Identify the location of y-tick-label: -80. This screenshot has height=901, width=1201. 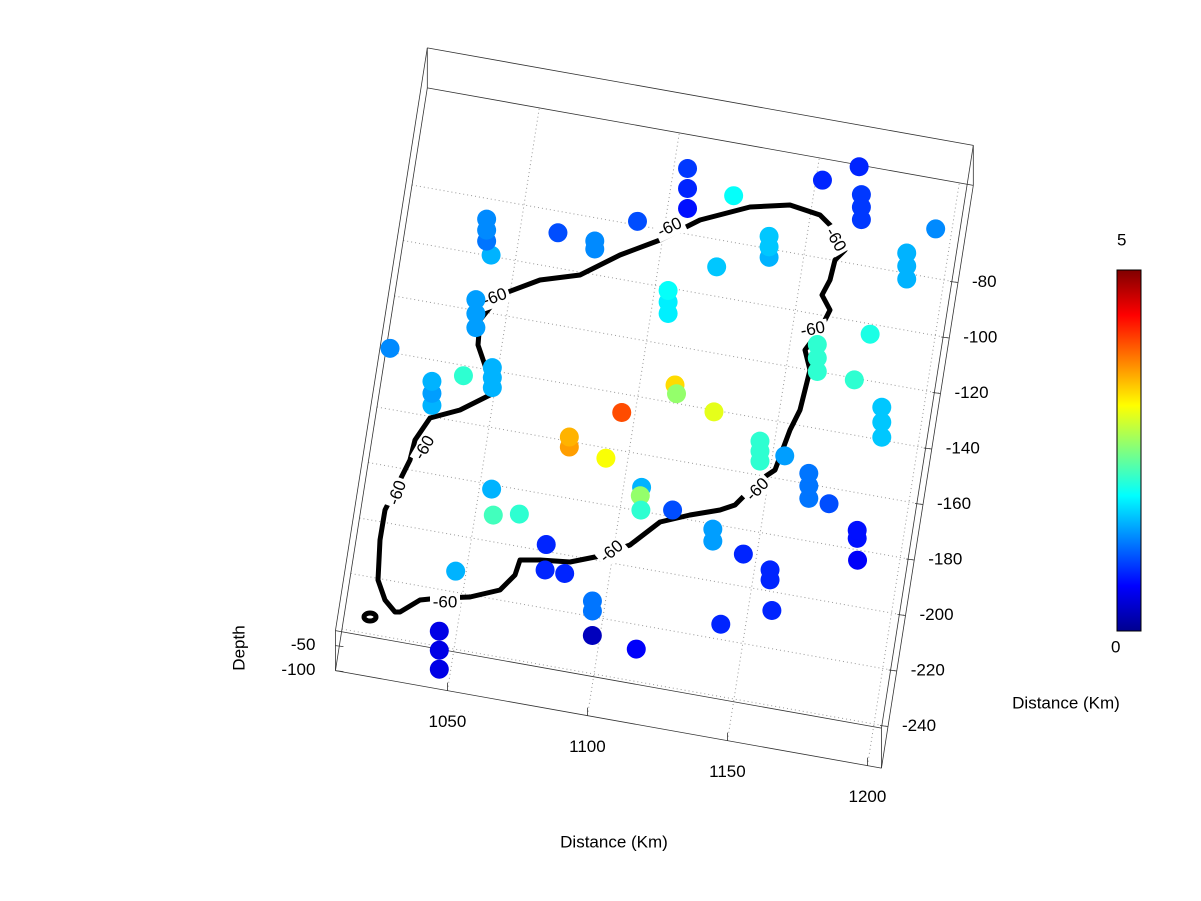
(984, 281).